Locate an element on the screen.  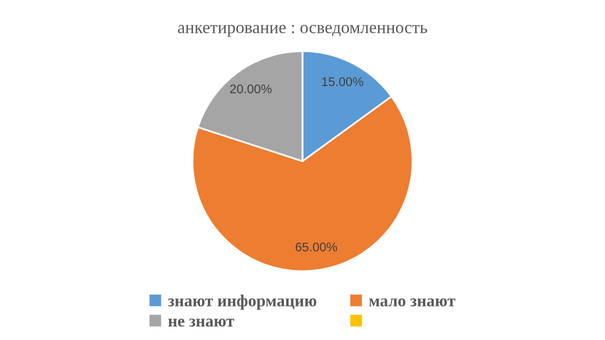
data-label: 15.00% is located at coordinates (343, 81).